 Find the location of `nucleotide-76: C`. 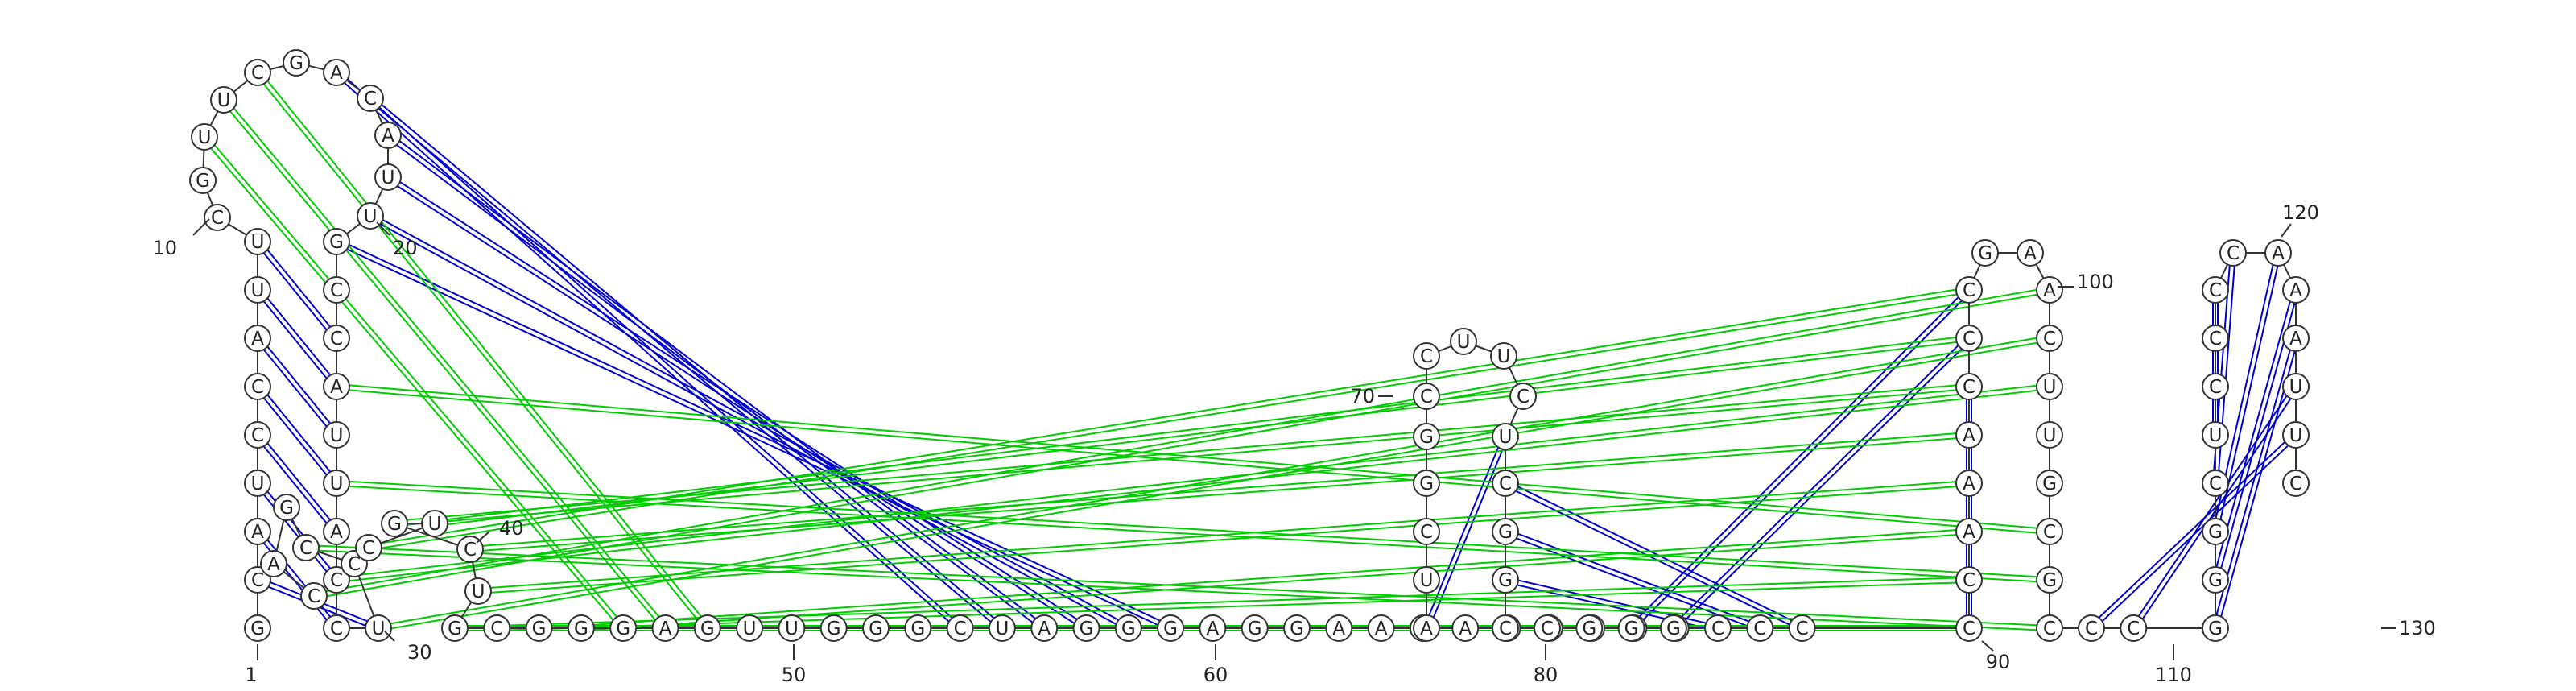

nucleotide-76: C is located at coordinates (1426, 531).